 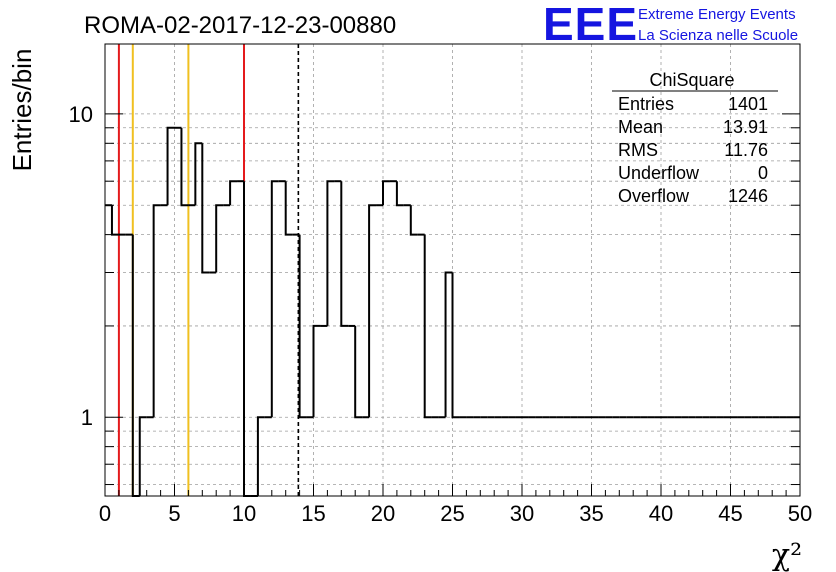 I want to click on x-tick-label: 30, so click(x=522, y=513).